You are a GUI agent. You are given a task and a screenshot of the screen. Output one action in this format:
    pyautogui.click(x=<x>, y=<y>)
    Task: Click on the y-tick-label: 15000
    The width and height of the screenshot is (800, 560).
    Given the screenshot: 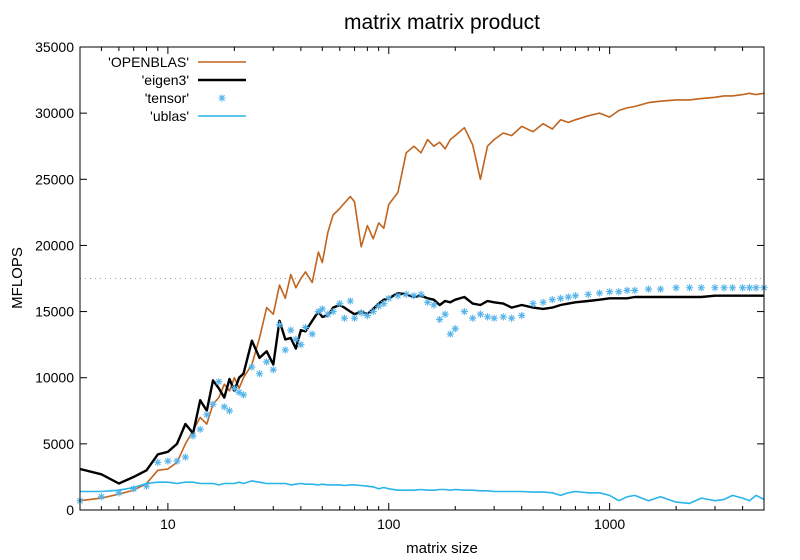 What is the action you would take?
    pyautogui.click(x=54, y=312)
    